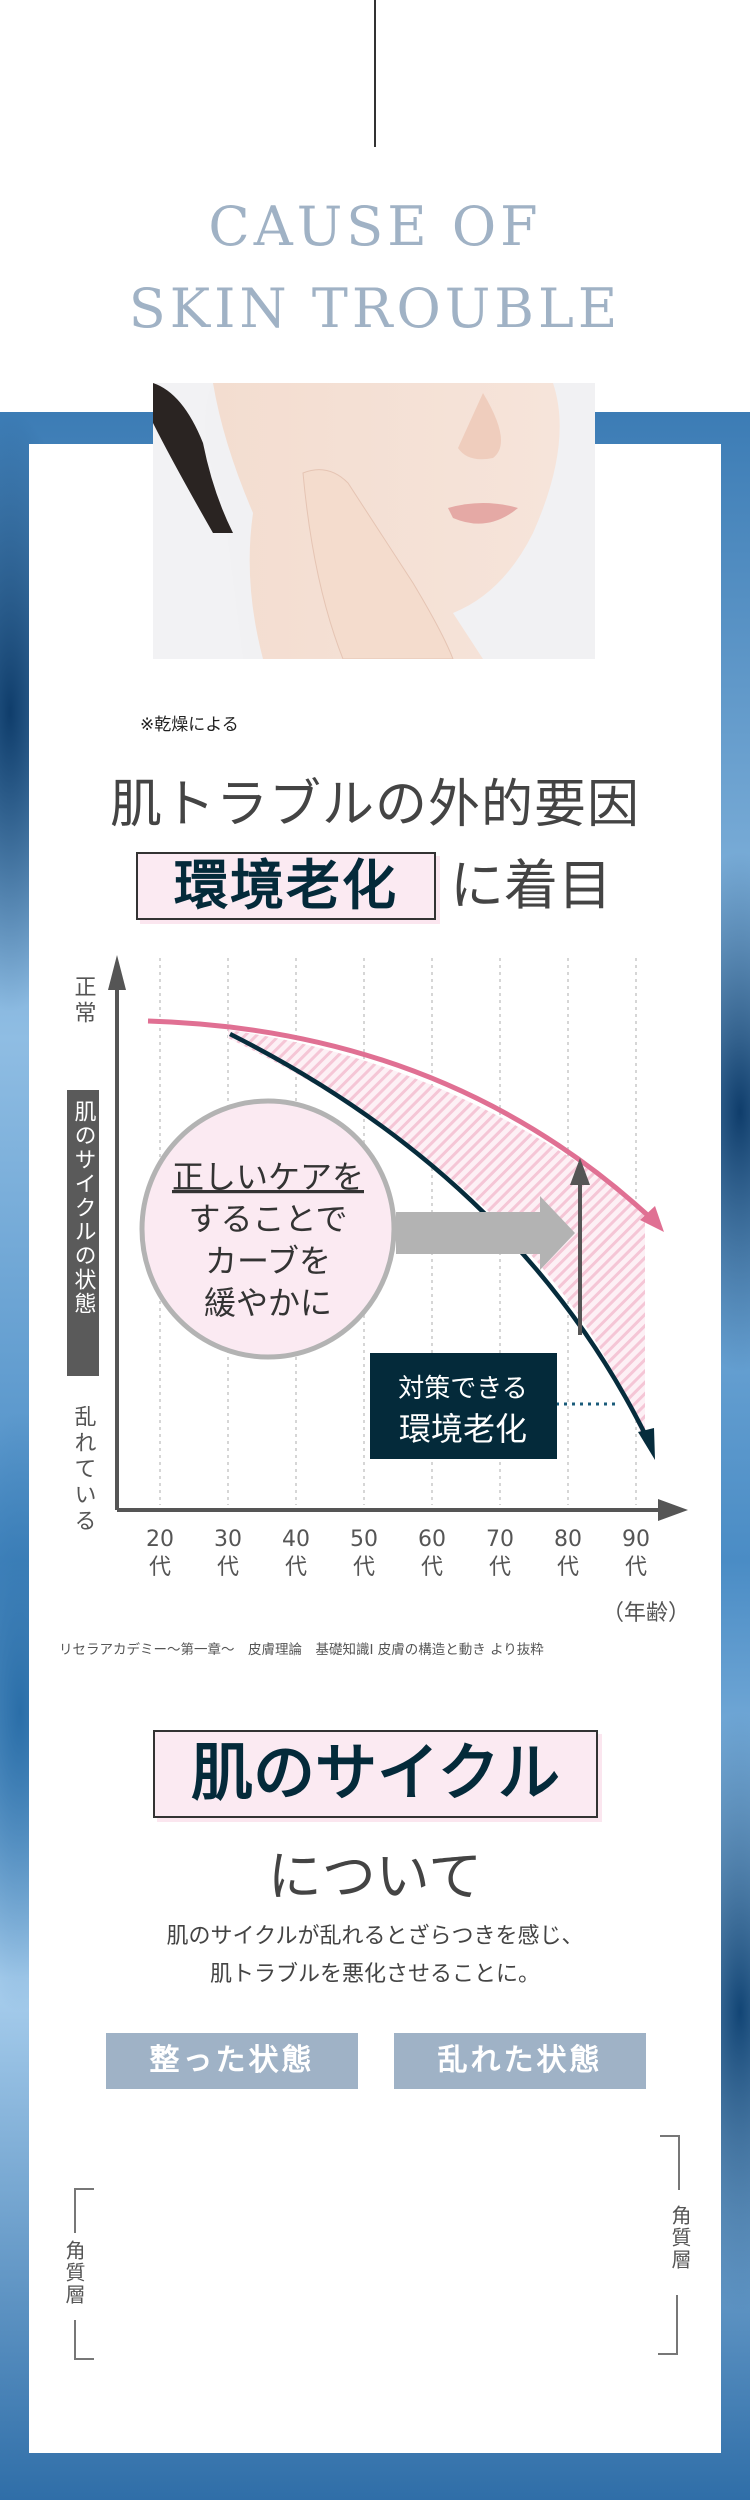 The width and height of the screenshot is (750, 2500). What do you see at coordinates (680, 2238) in the screenshot?
I see `right-layer-label: 角質層` at bounding box center [680, 2238].